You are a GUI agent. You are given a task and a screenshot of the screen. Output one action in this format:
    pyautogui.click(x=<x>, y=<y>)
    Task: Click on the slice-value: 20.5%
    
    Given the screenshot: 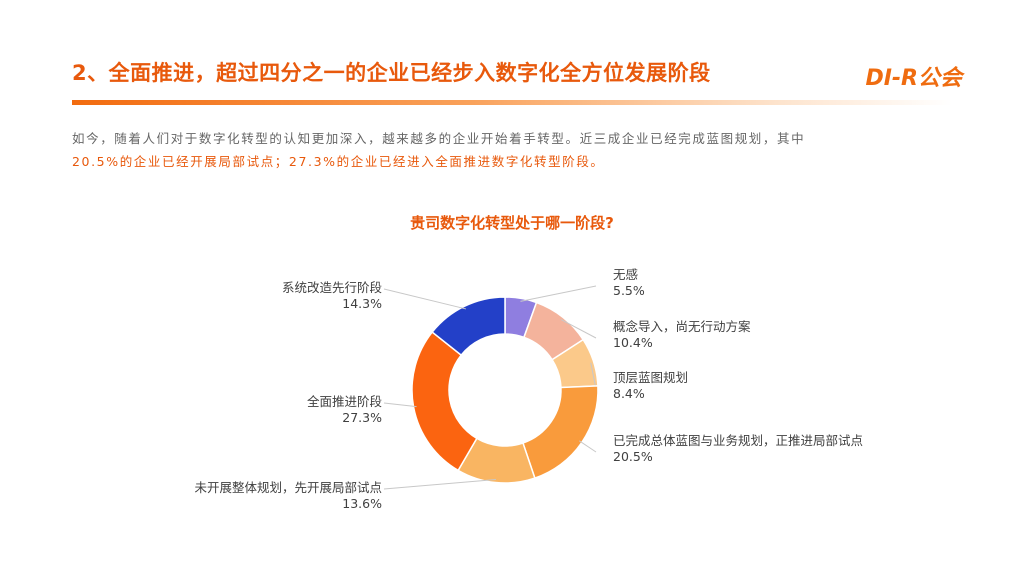 What is the action you would take?
    pyautogui.click(x=633, y=456)
    